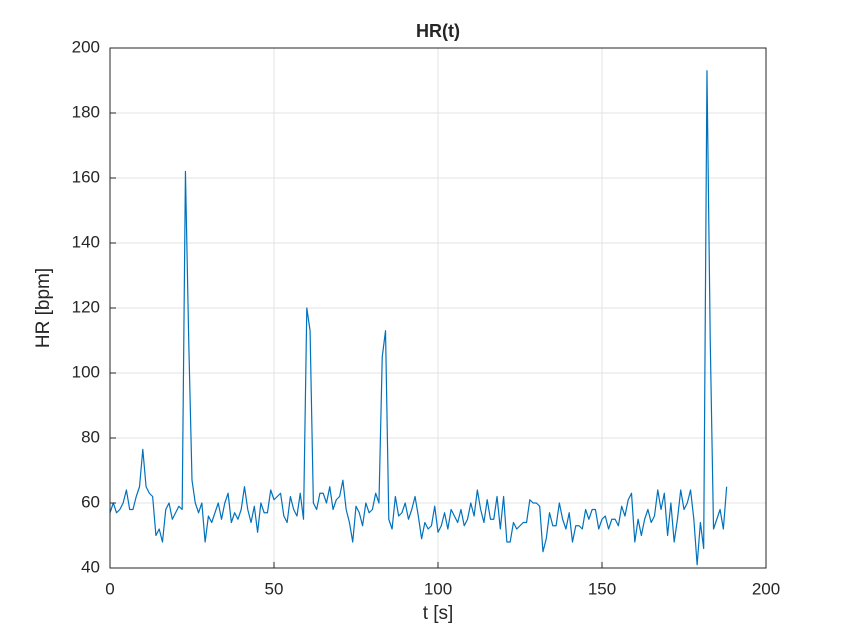 Image resolution: width=850 pixels, height=638 pixels. What do you see at coordinates (90, 566) in the screenshot?
I see `y-tick-label: 40` at bounding box center [90, 566].